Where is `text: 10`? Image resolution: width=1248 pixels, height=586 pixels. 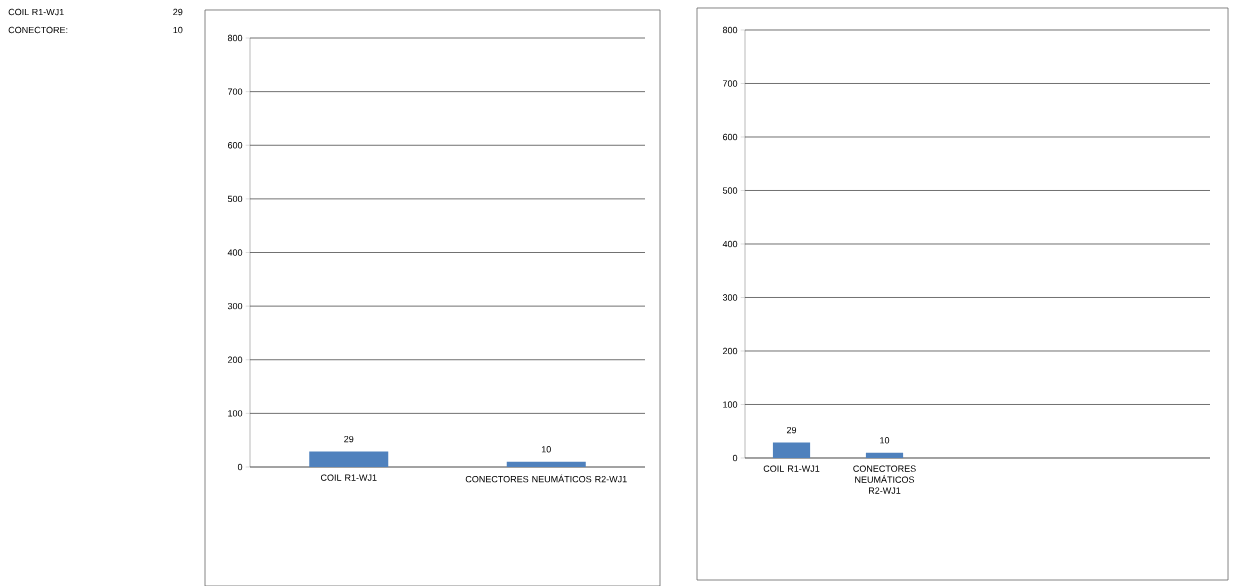 text: 10 is located at coordinates (178, 30).